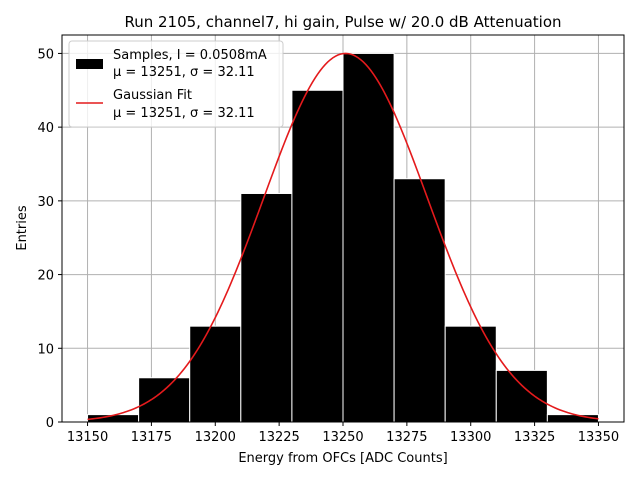  I want to click on x-axis-label: Energy from OFCs [ADC Counts], so click(342, 458).